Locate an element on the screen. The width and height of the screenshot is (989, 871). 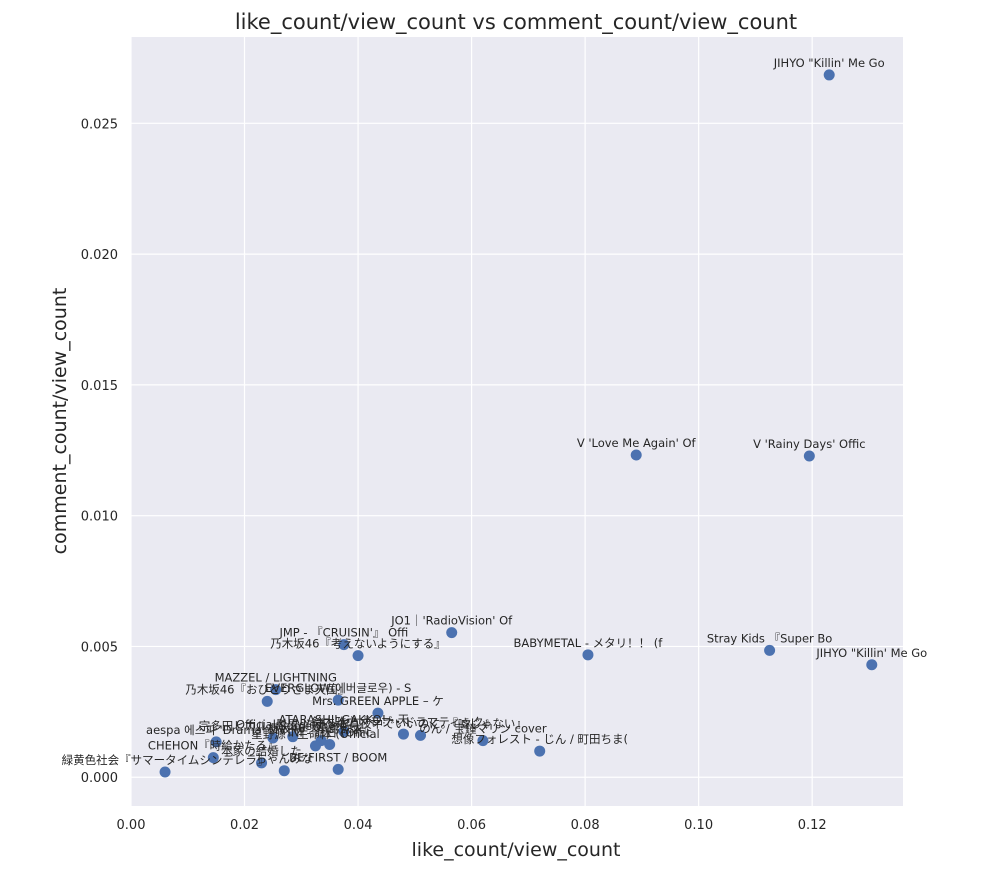
x-axis-ticks: 0.00 0.02 0.04 0.06 0.08 0.10 0.12 is located at coordinates (472, 825).